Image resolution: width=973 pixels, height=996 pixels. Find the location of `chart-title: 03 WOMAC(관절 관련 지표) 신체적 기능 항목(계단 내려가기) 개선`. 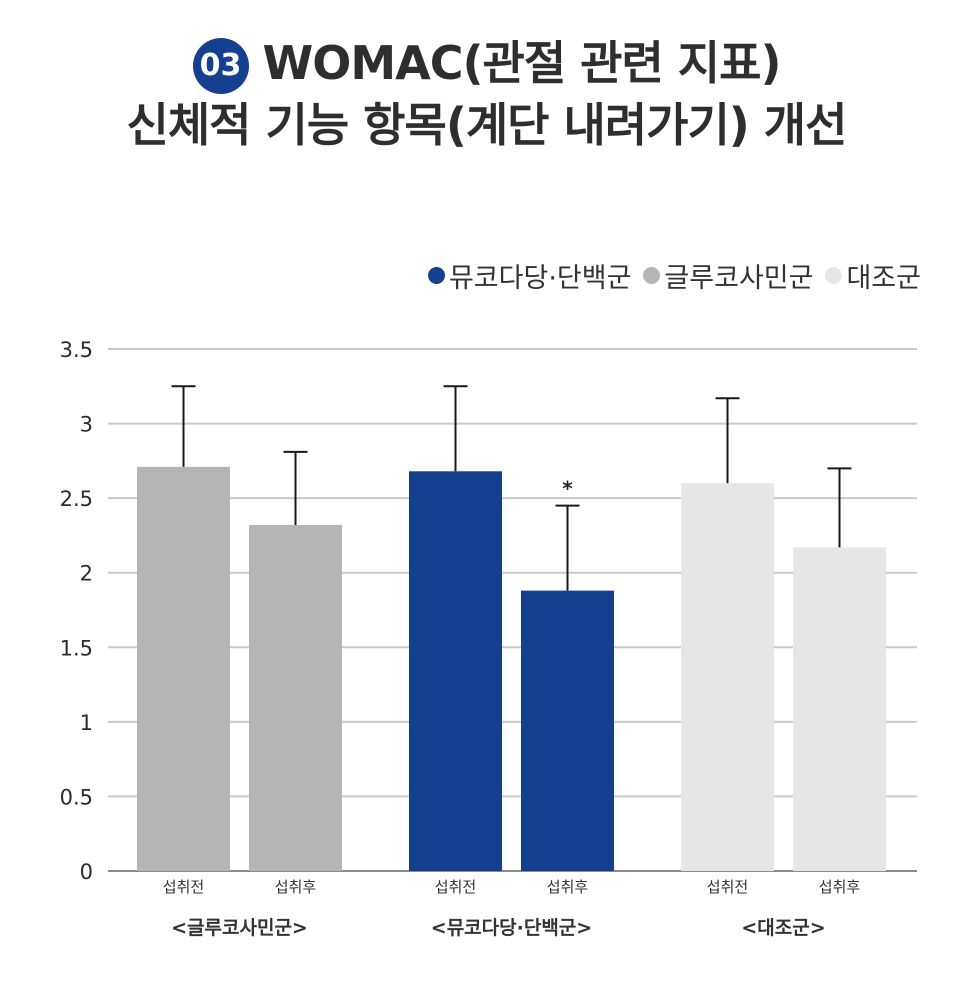

chart-title: 03 WOMAC(관절 관련 지표) 신체적 기능 항목(계단 내려가기) 개선 is located at coordinates (486, 94).